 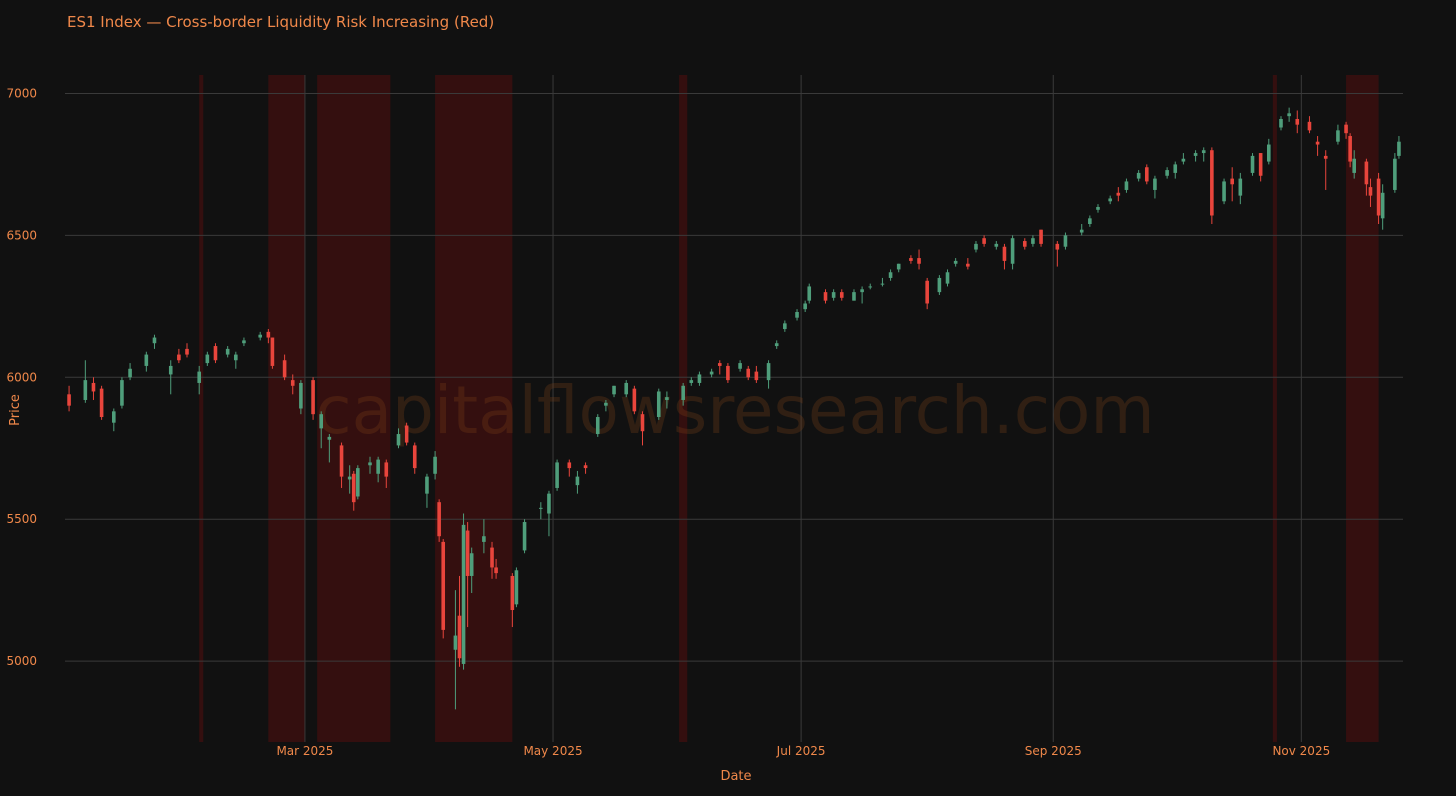 I want to click on x-tick-label: May 2025, so click(x=552, y=751).